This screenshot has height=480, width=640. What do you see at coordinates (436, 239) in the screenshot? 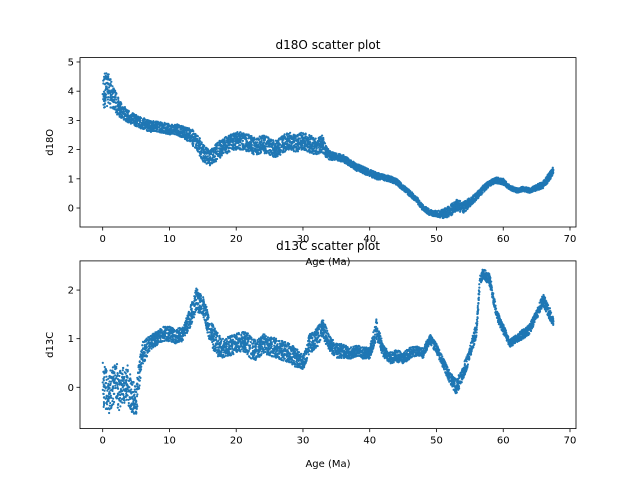
I see `d18o-xtick-label: 50` at bounding box center [436, 239].